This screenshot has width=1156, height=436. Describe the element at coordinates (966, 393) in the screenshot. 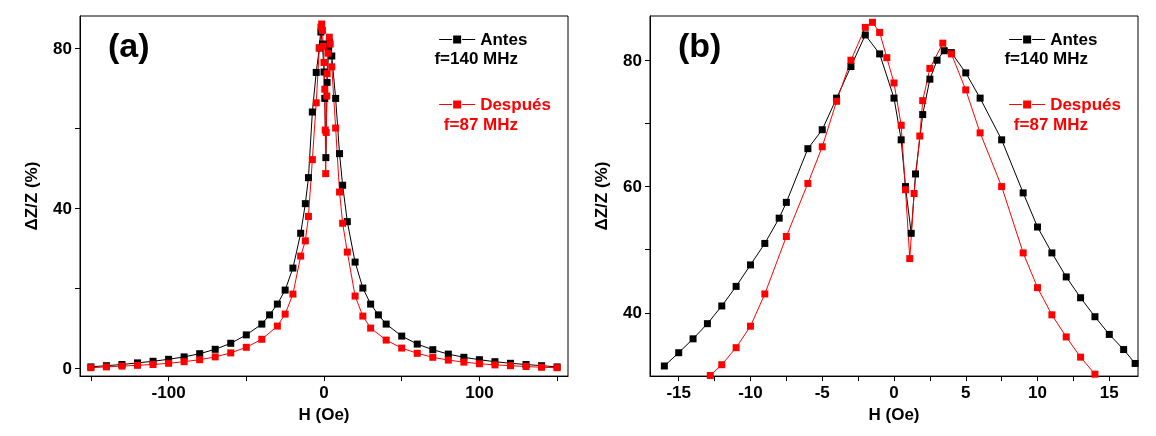

I see `x-tick-label: 5` at that location.